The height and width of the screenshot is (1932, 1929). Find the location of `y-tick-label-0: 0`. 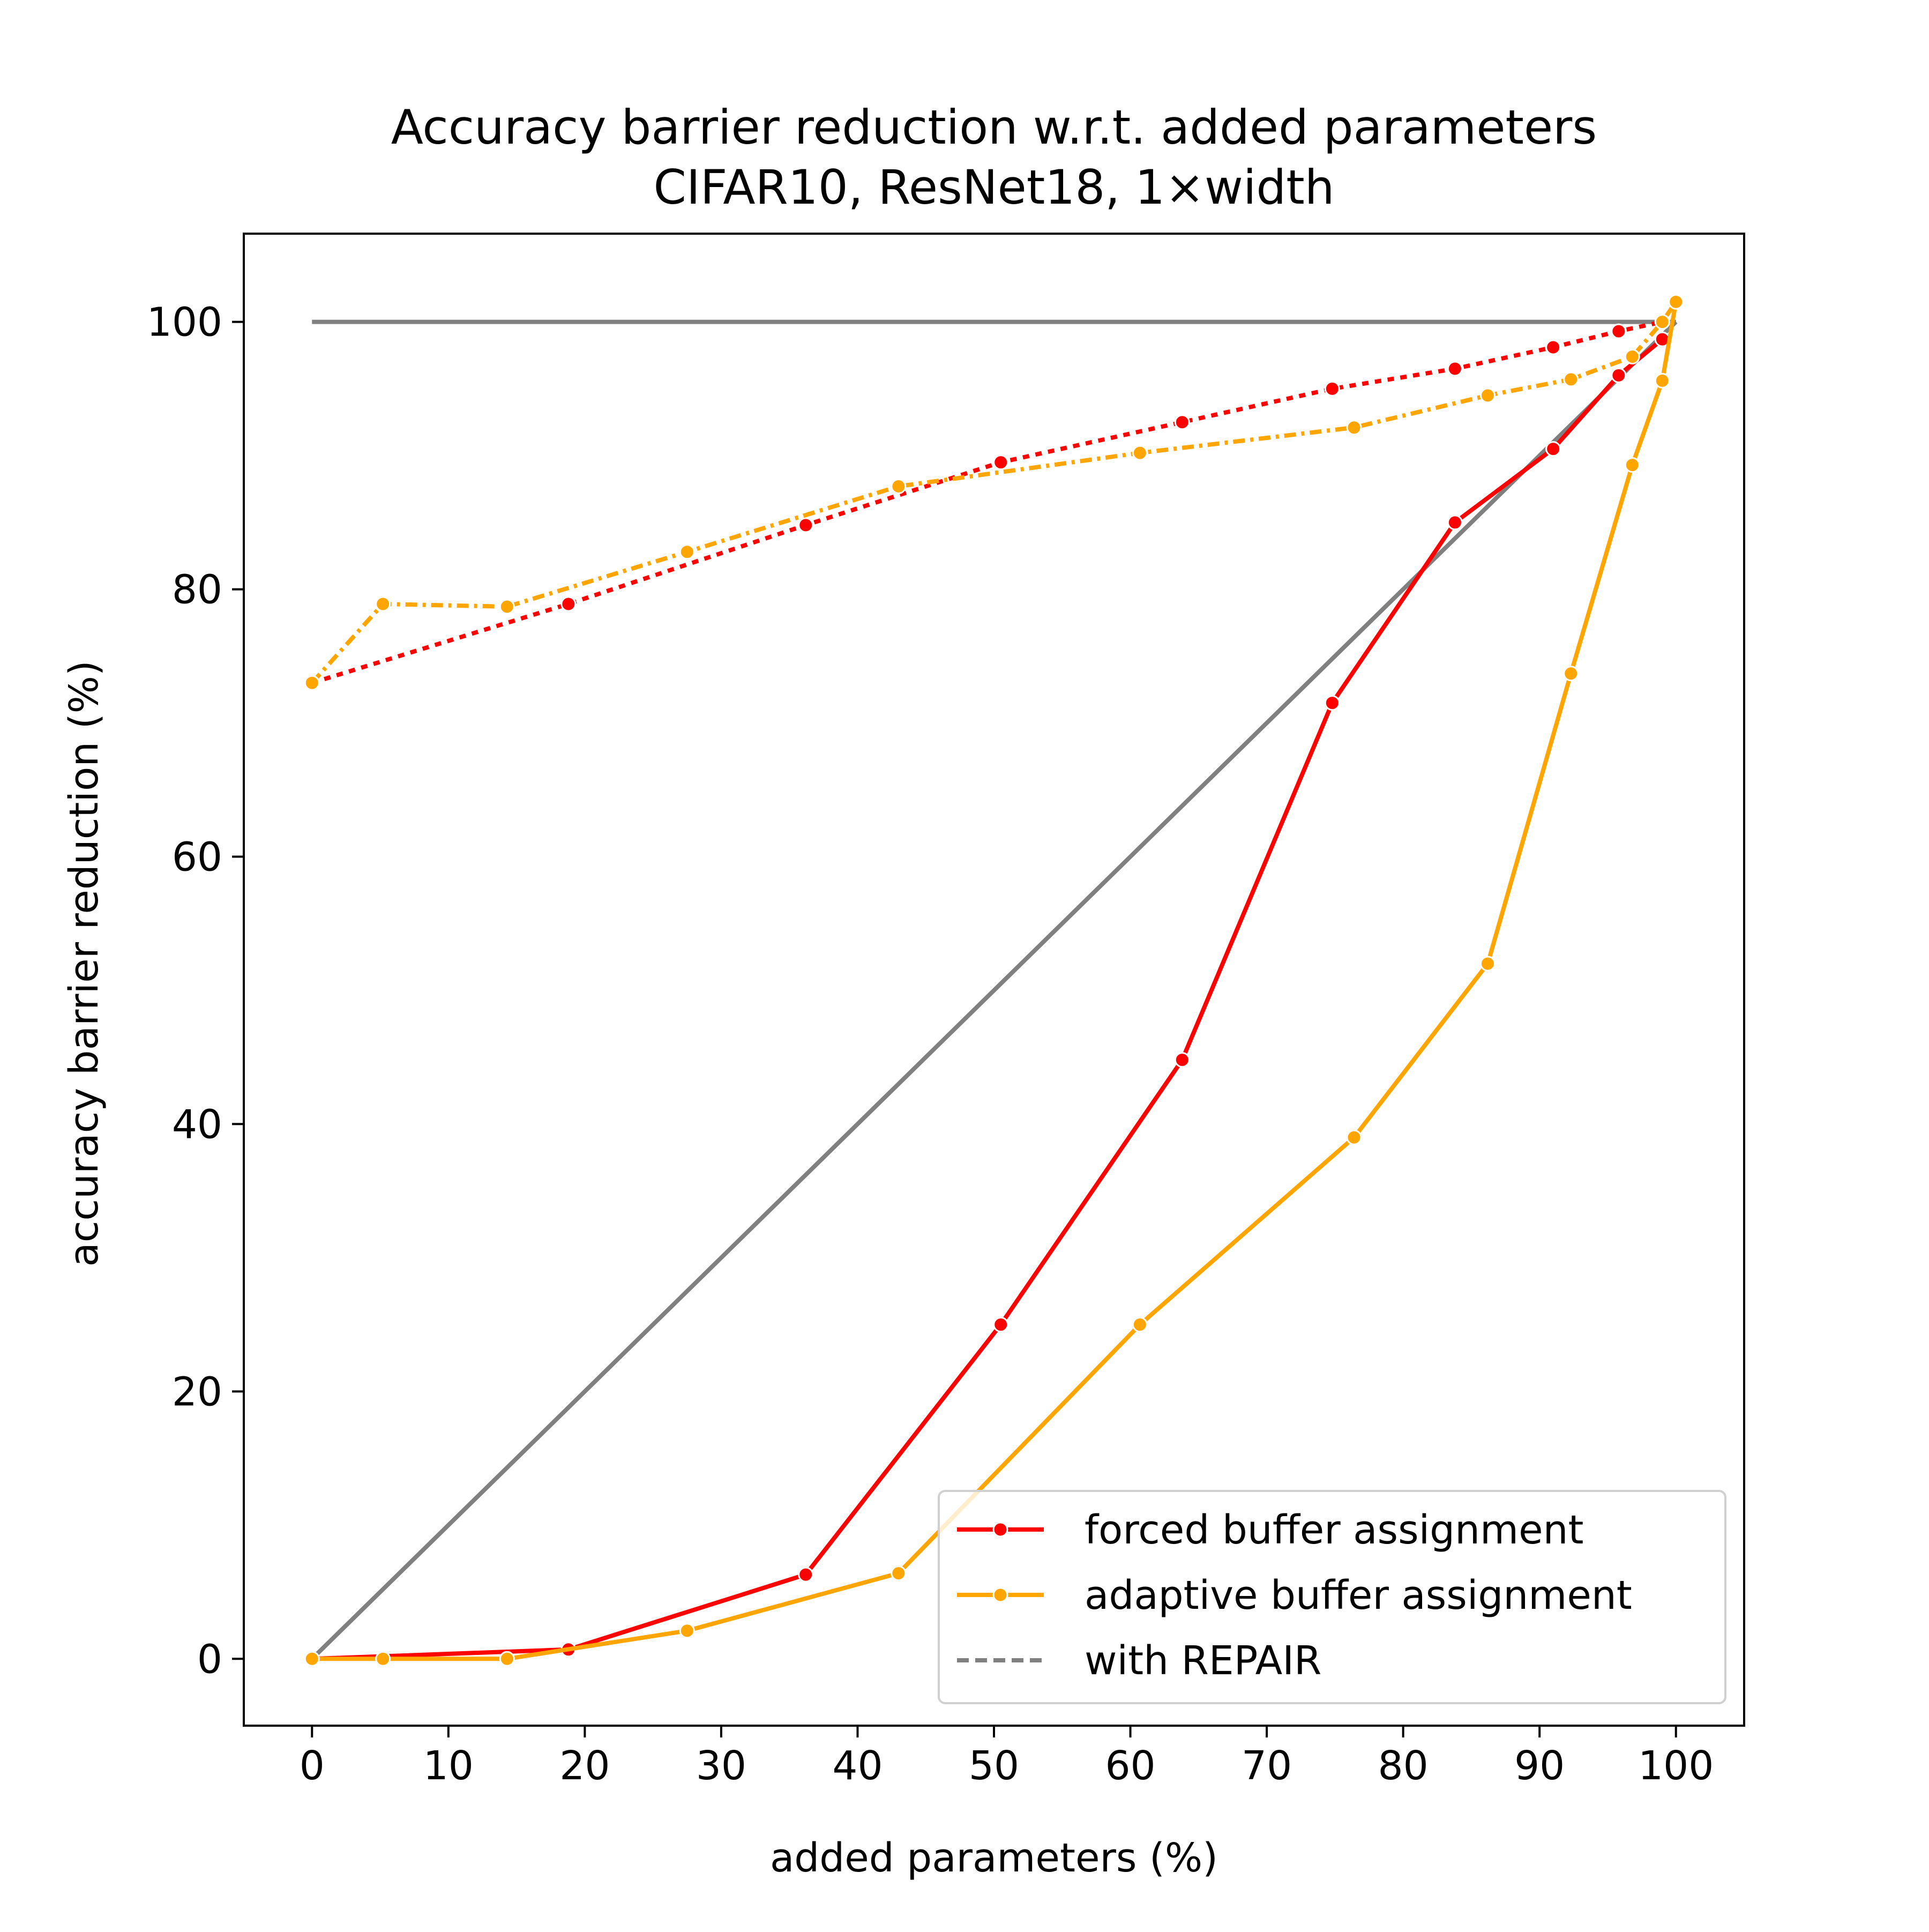

y-tick-label-0: 0 is located at coordinates (209, 1659).